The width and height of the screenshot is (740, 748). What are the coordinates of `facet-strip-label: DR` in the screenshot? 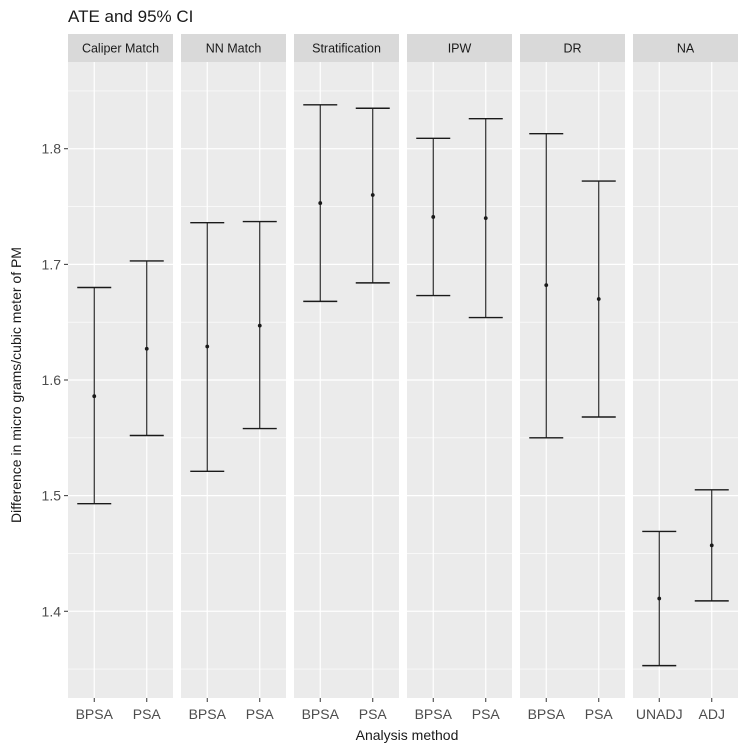 It's located at (572, 49).